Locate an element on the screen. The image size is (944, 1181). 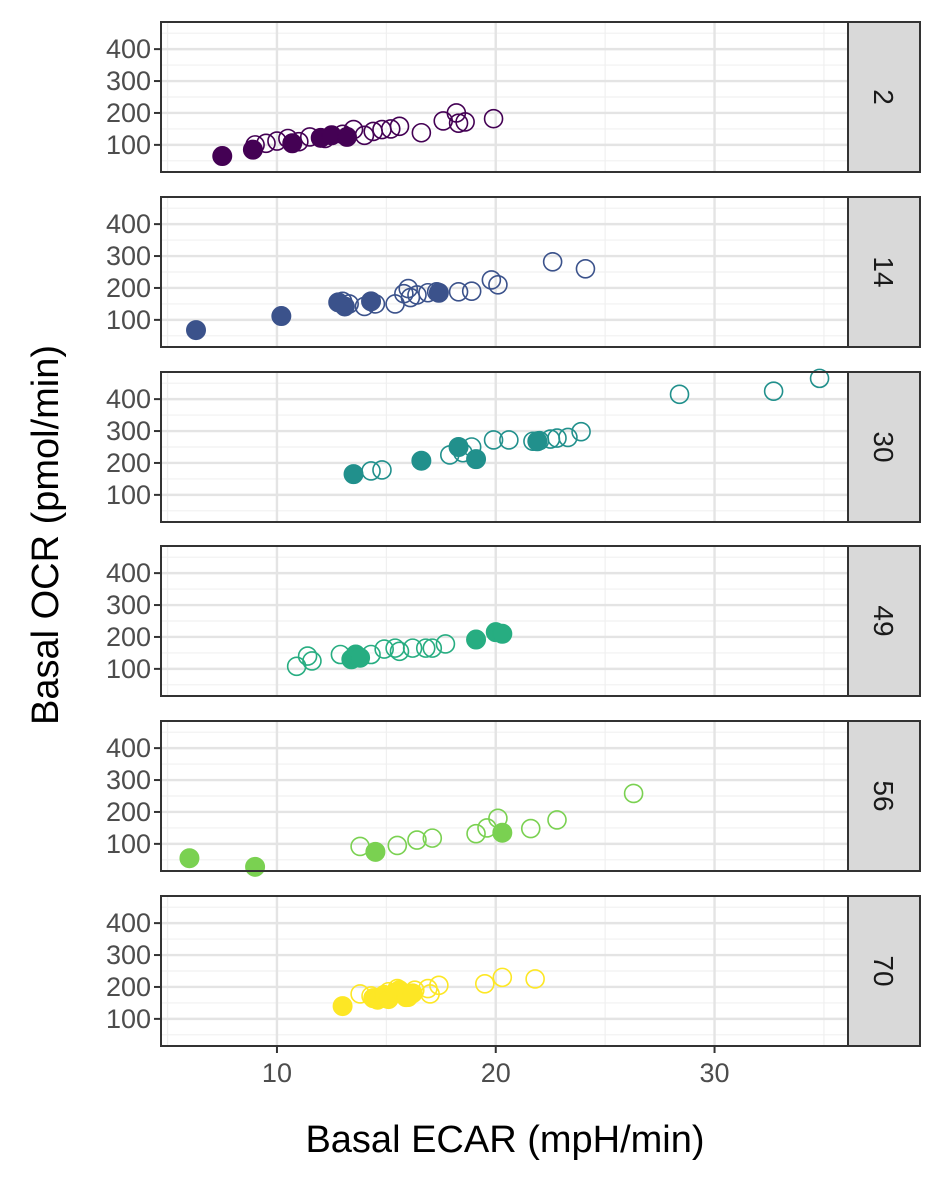
x-tick-label: 20 is located at coordinates (496, 1073).